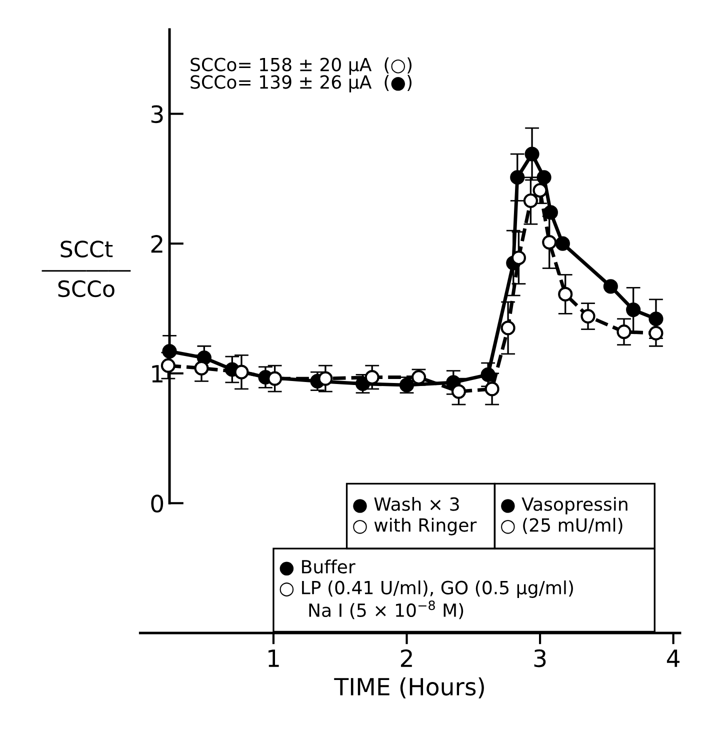 Image resolution: width=701 pixels, height=736 pixels. Describe the element at coordinates (415, 516) in the screenshot. I see `annotation: ● Wash × 3 ○ with Ringer` at that location.